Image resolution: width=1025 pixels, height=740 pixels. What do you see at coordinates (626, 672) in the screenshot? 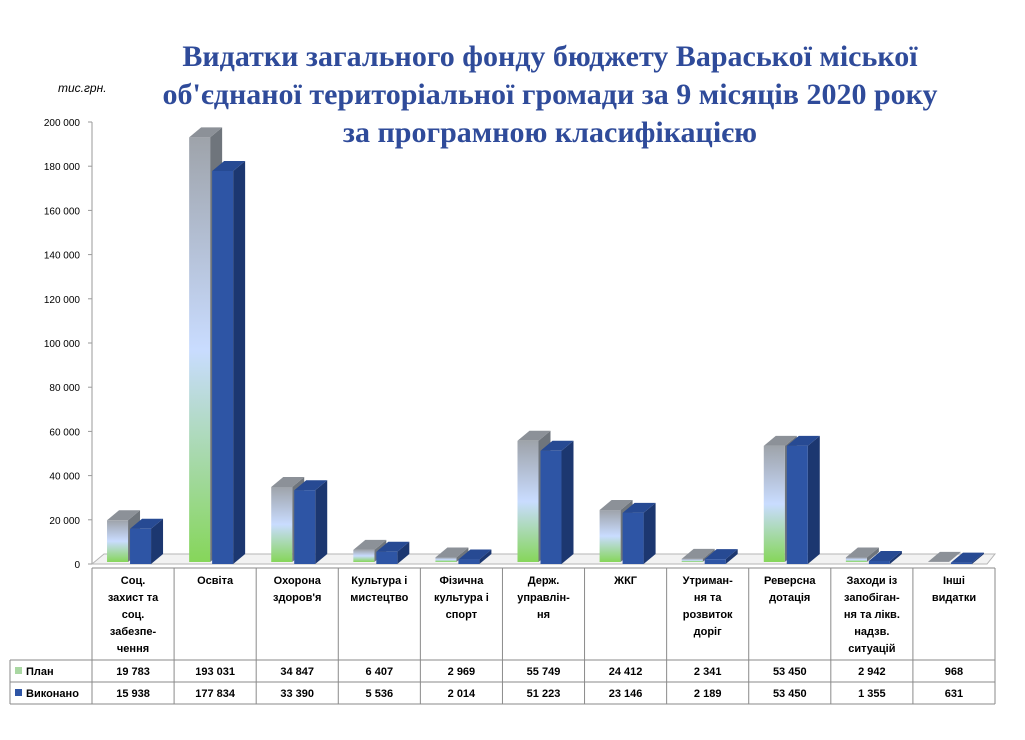
I see `data-label-plan: 24 412` at bounding box center [626, 672].